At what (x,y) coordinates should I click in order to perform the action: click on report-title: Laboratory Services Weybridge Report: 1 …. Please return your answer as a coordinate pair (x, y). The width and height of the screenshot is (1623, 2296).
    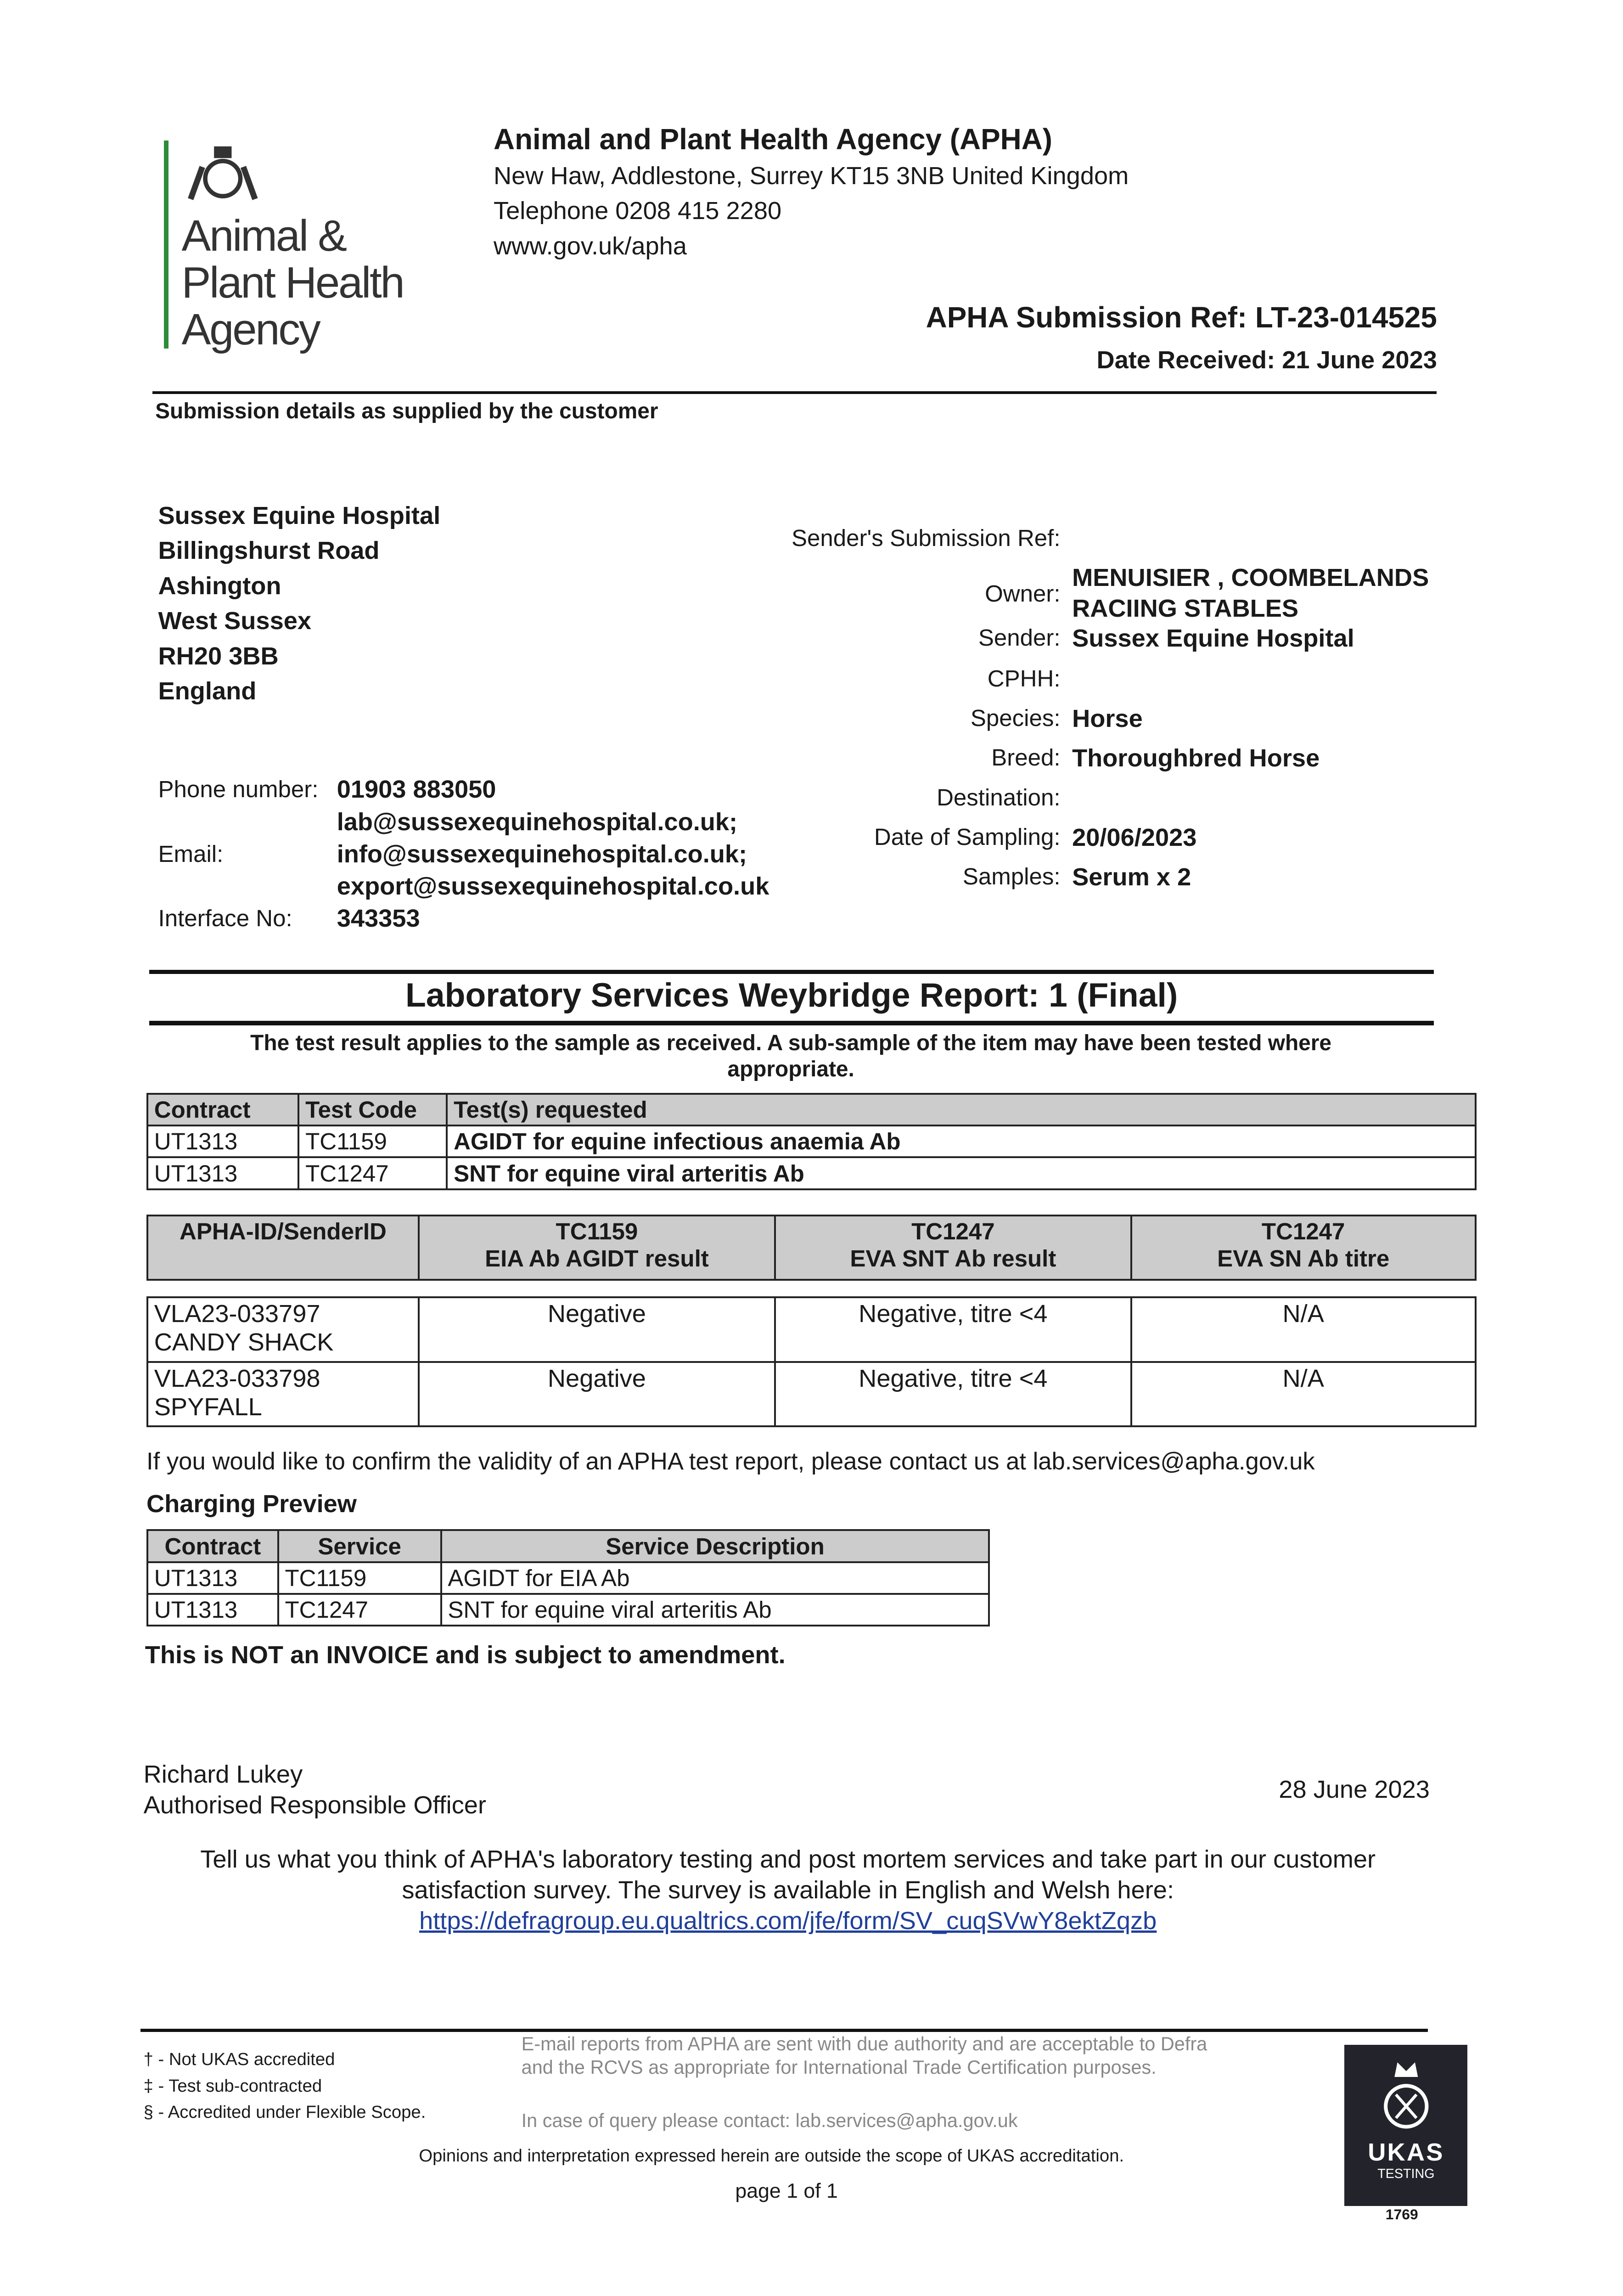
    Looking at the image, I should click on (791, 995).